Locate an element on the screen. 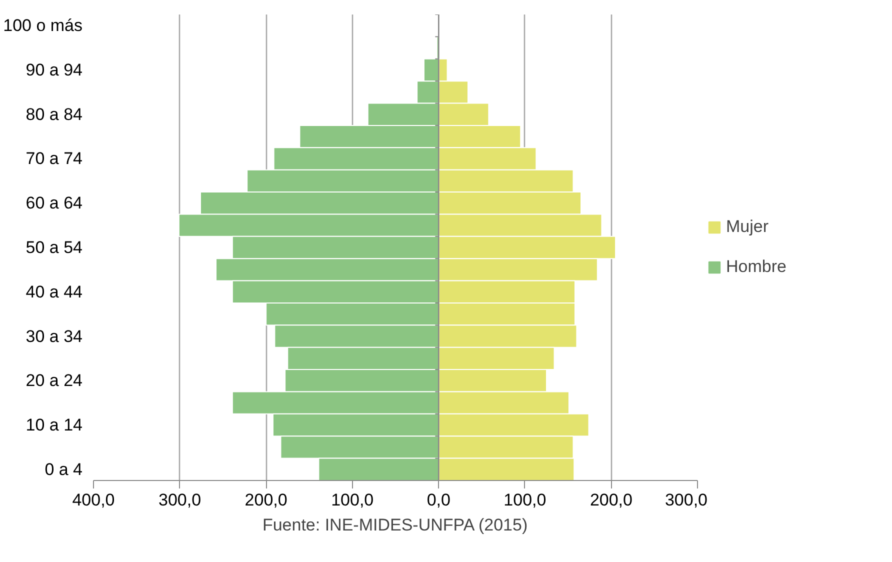 This screenshot has width=892, height=562. y-tick-label: 20 a 24 is located at coordinates (54, 380).